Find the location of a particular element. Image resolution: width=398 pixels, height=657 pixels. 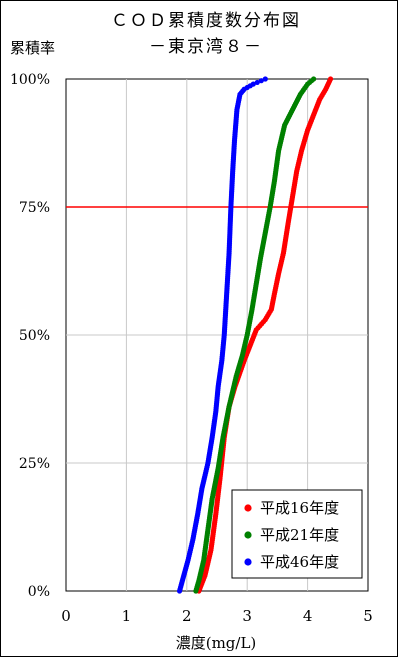

y-tick-label: 100% is located at coordinates (30, 80).